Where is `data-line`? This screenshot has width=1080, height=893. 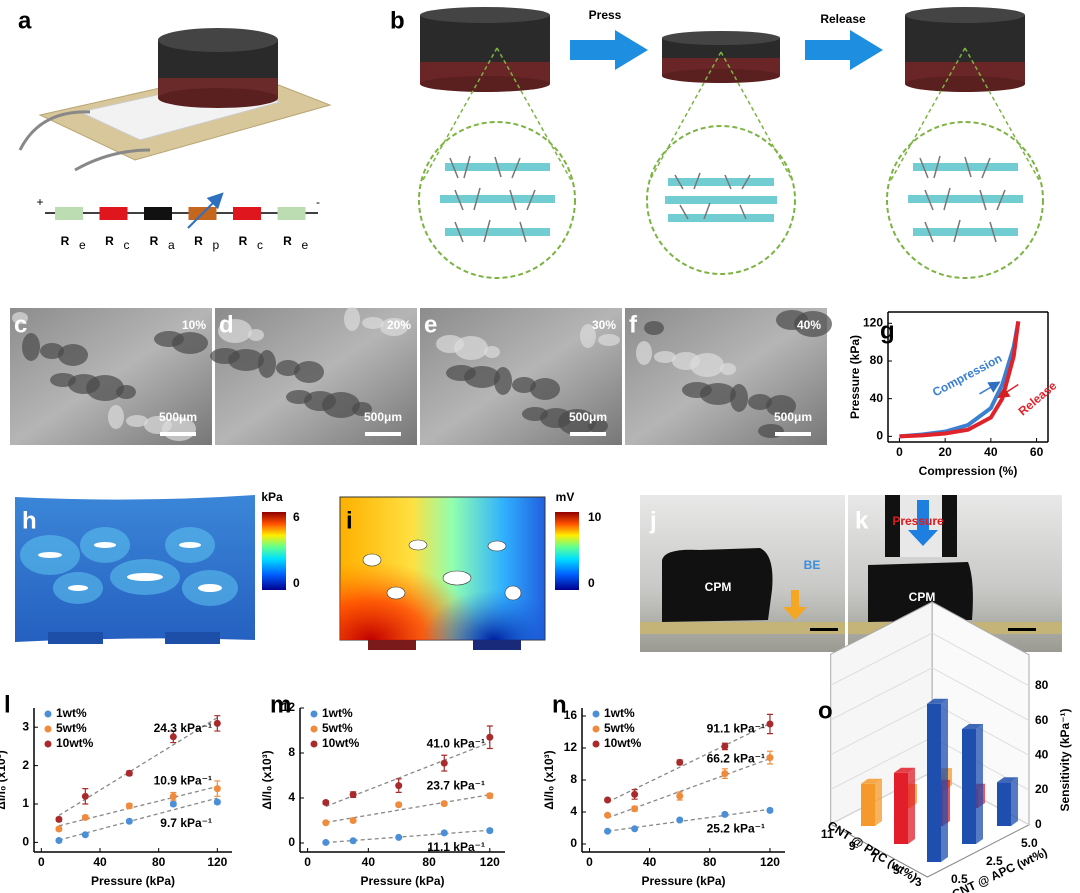 data-line is located at coordinates (960, 380).